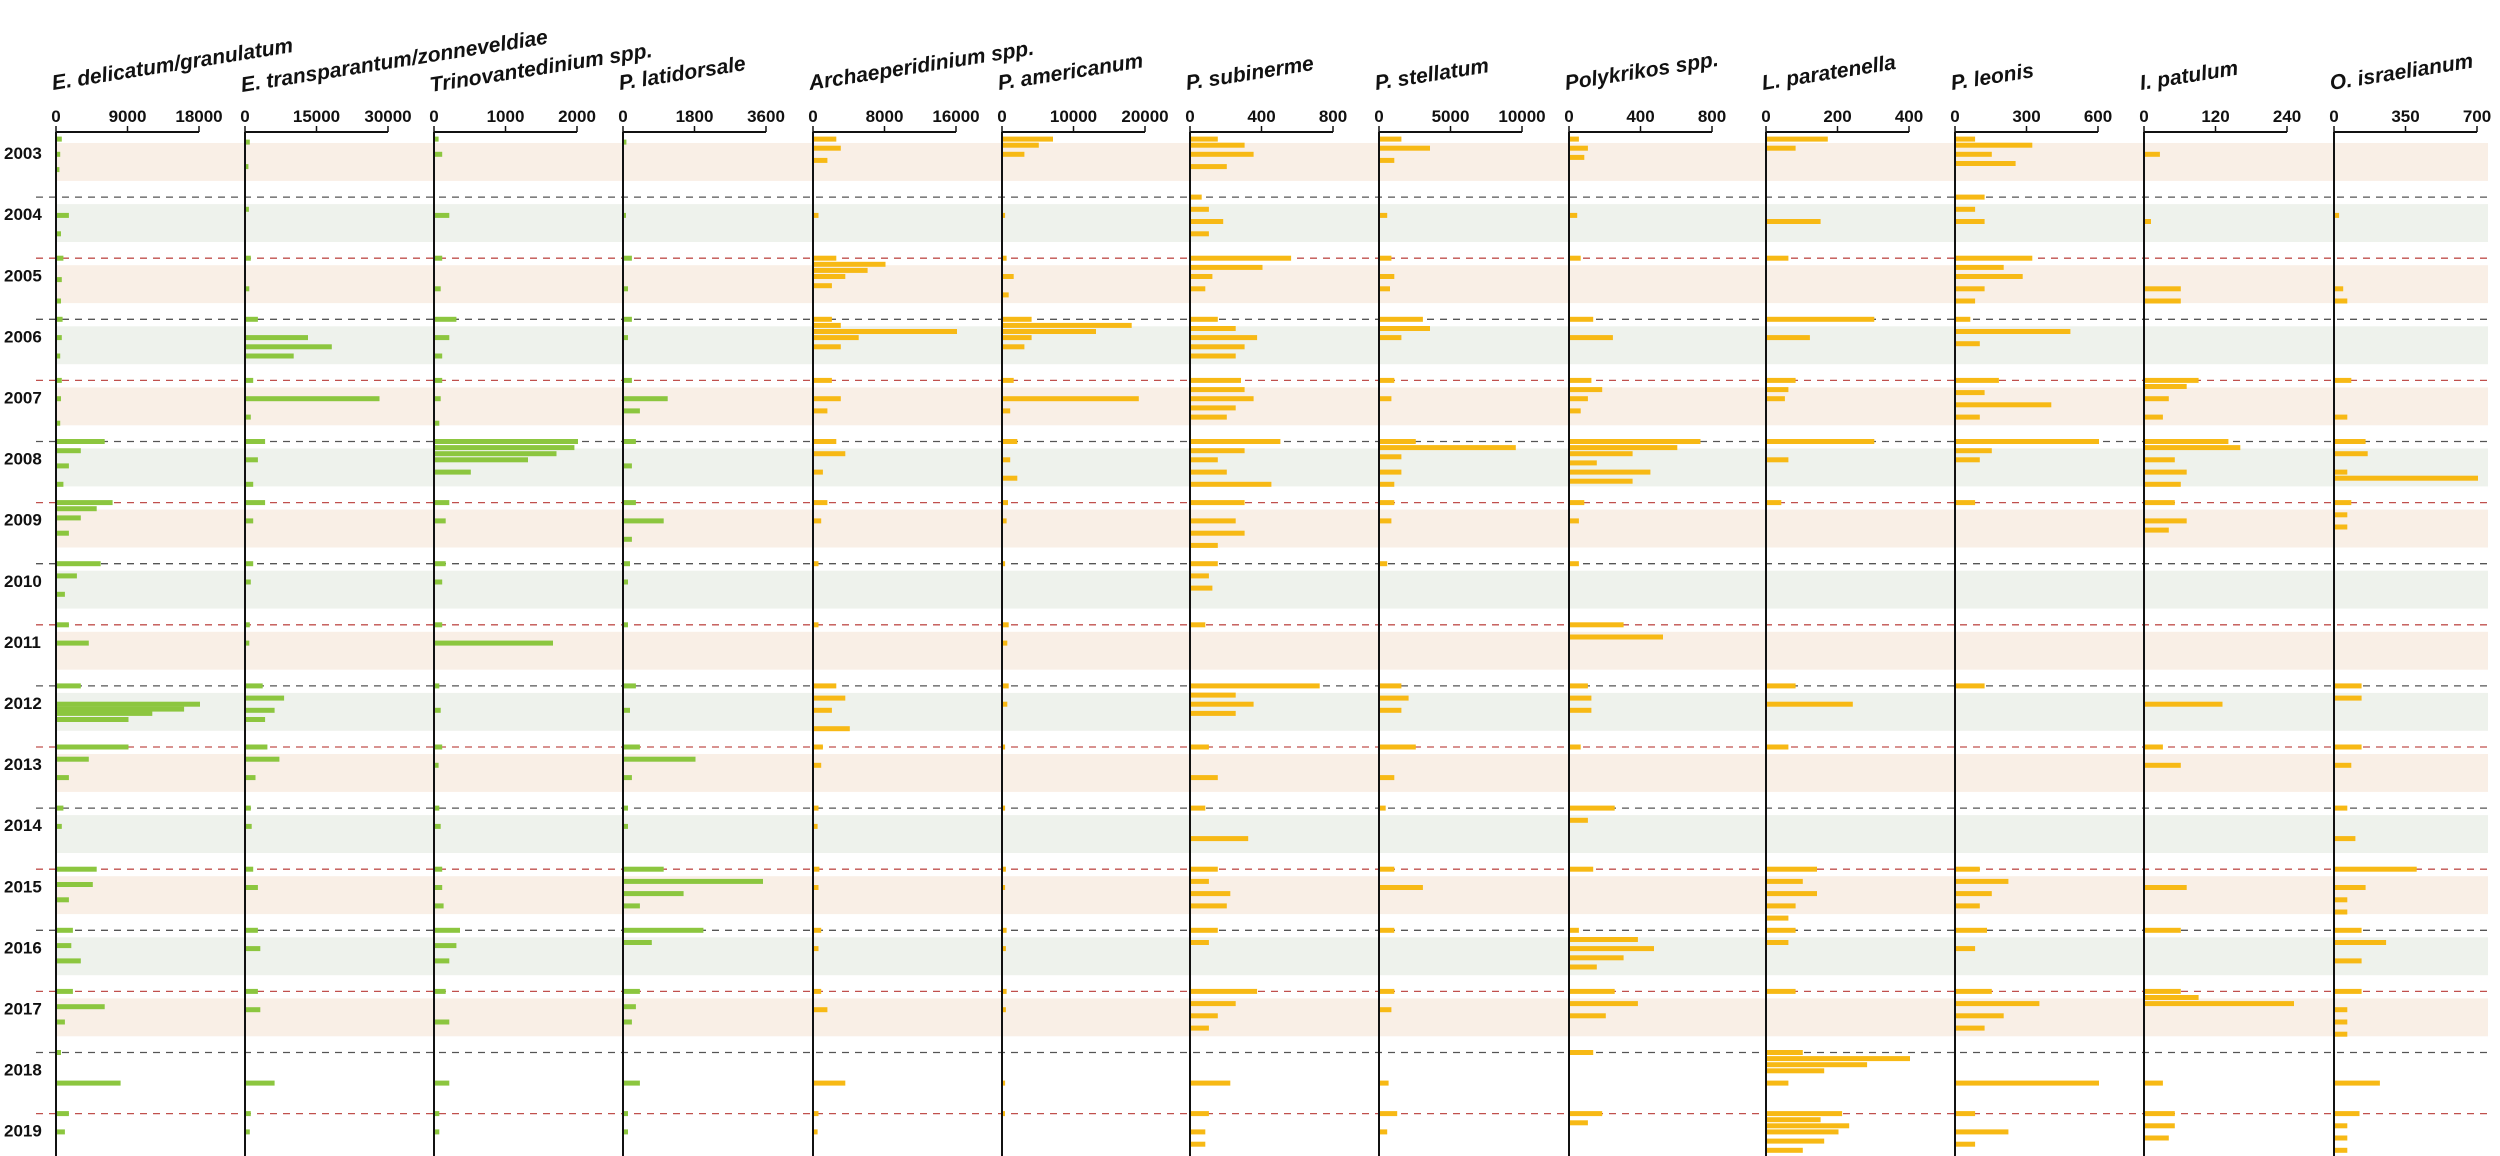 The width and height of the screenshot is (2500, 1156). What do you see at coordinates (433, 116) in the screenshot?
I see `tick-label-trinovantedinium-spp: 0` at bounding box center [433, 116].